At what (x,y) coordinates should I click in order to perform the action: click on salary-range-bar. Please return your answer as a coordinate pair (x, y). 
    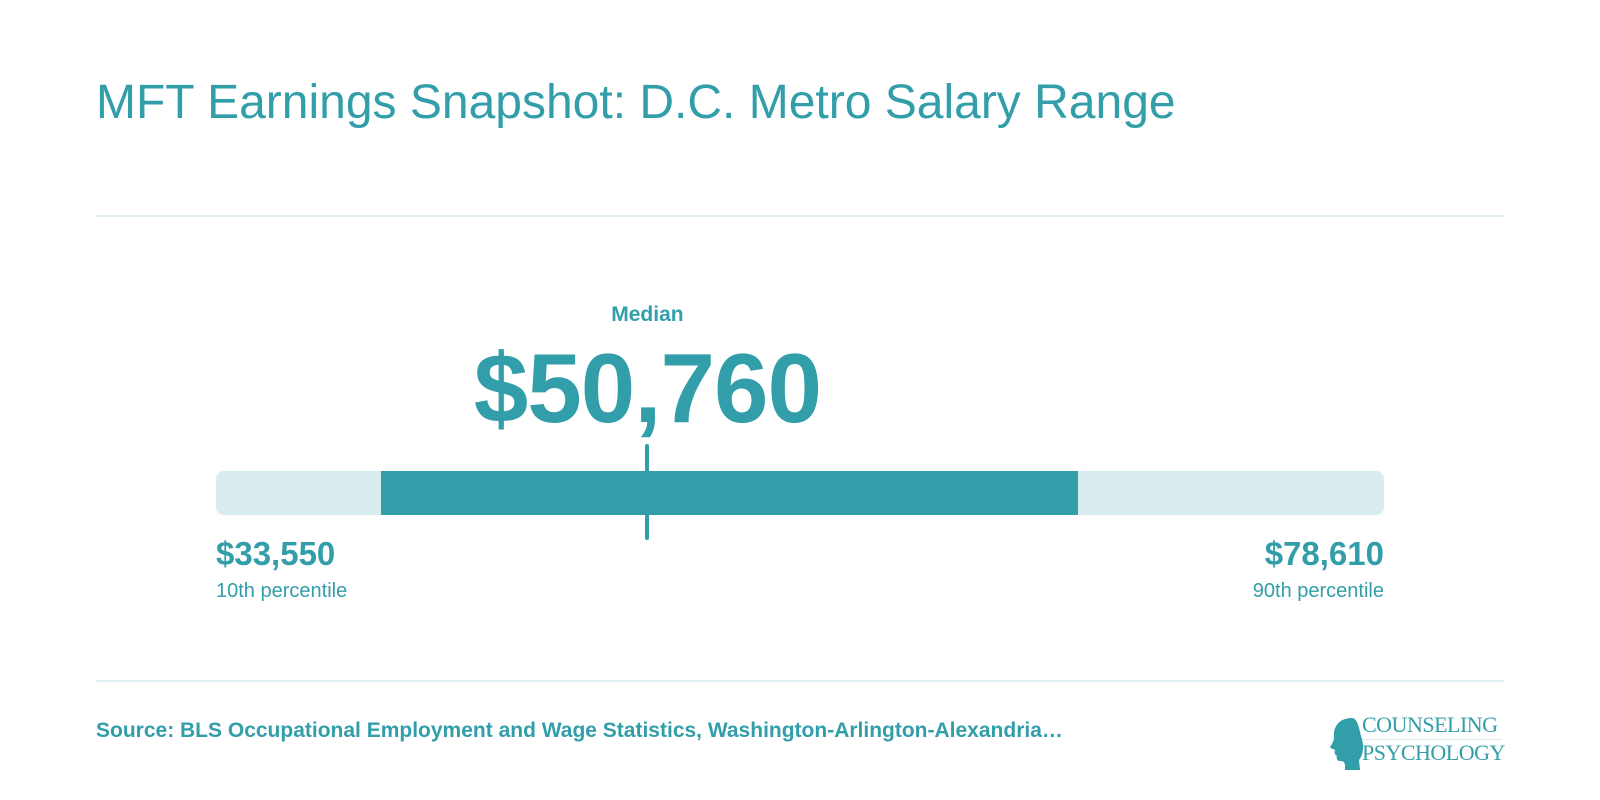
    Looking at the image, I should click on (729, 493).